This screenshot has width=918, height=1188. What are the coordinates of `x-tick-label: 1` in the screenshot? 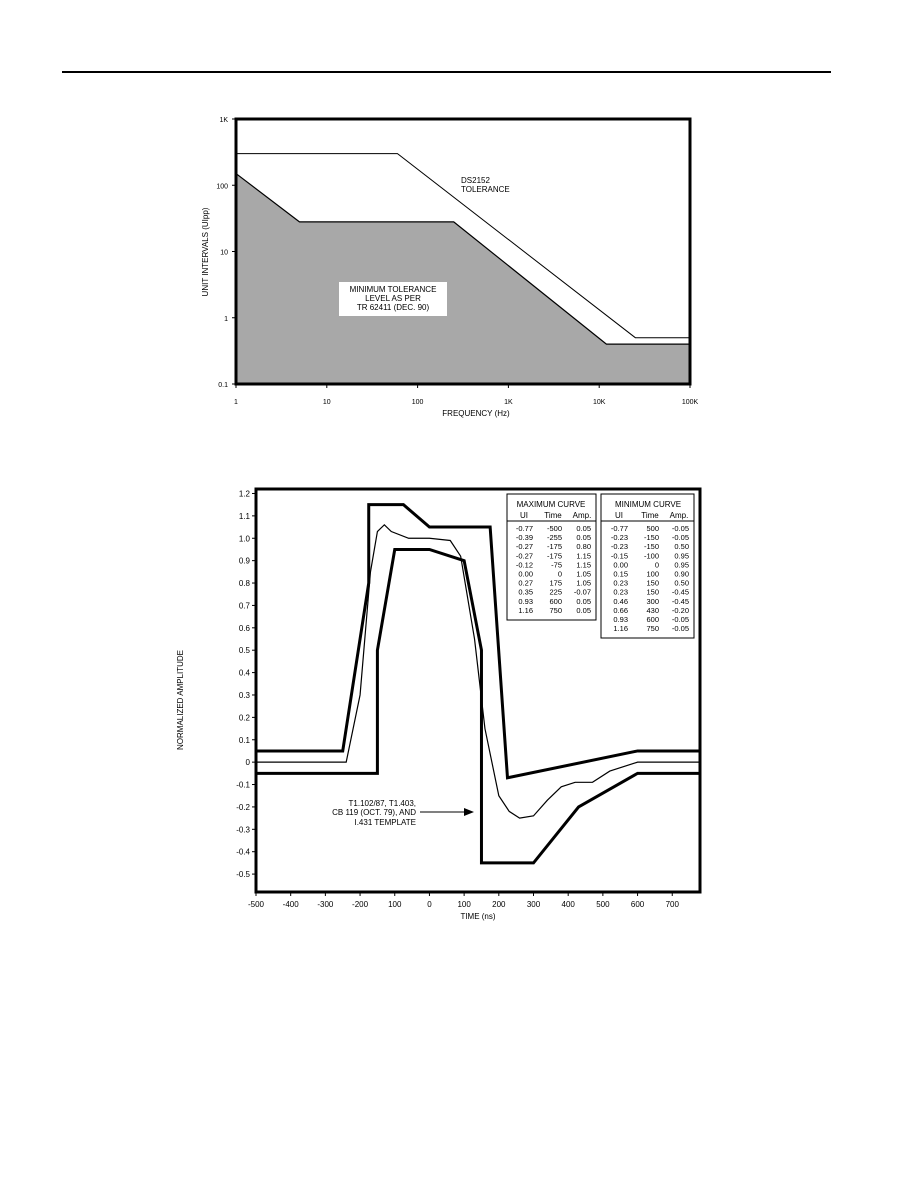 It's located at (236, 402).